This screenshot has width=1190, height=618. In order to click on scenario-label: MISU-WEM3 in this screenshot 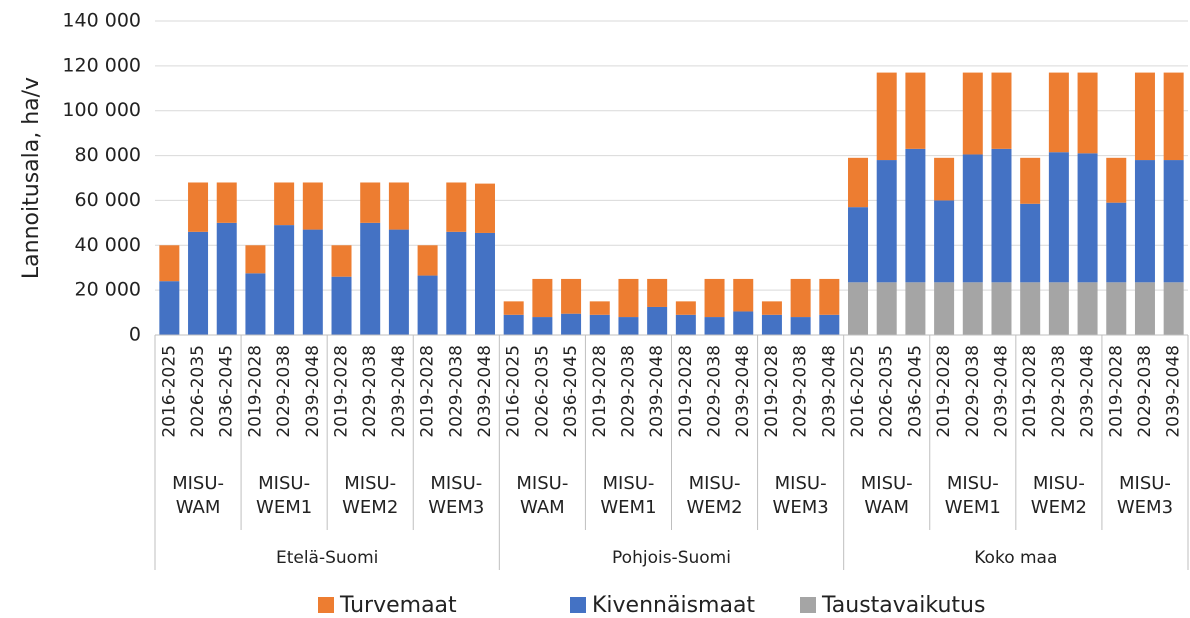, I will do `click(800, 495)`.